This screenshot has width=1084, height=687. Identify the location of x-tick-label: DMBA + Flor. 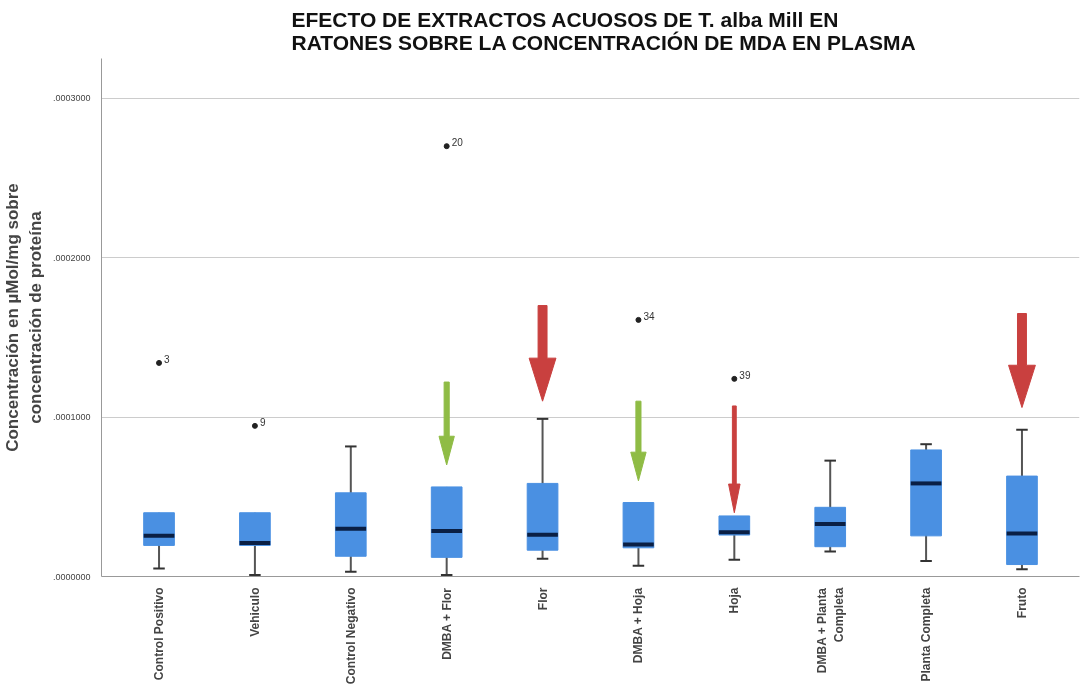
(446, 623).